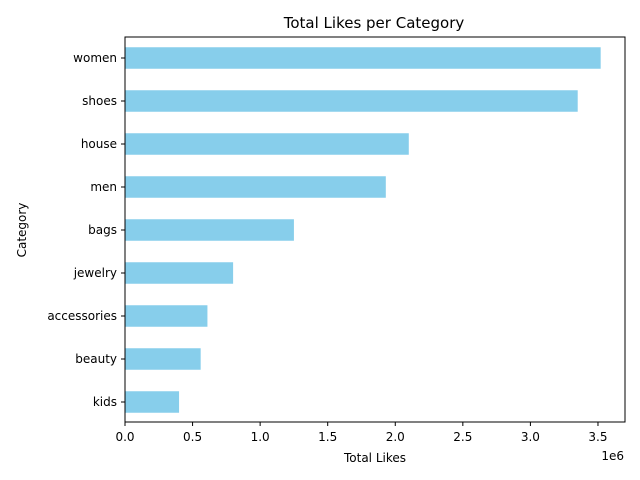 This screenshot has width=640, height=480. I want to click on x-tick-label: 0.0, so click(124, 437).